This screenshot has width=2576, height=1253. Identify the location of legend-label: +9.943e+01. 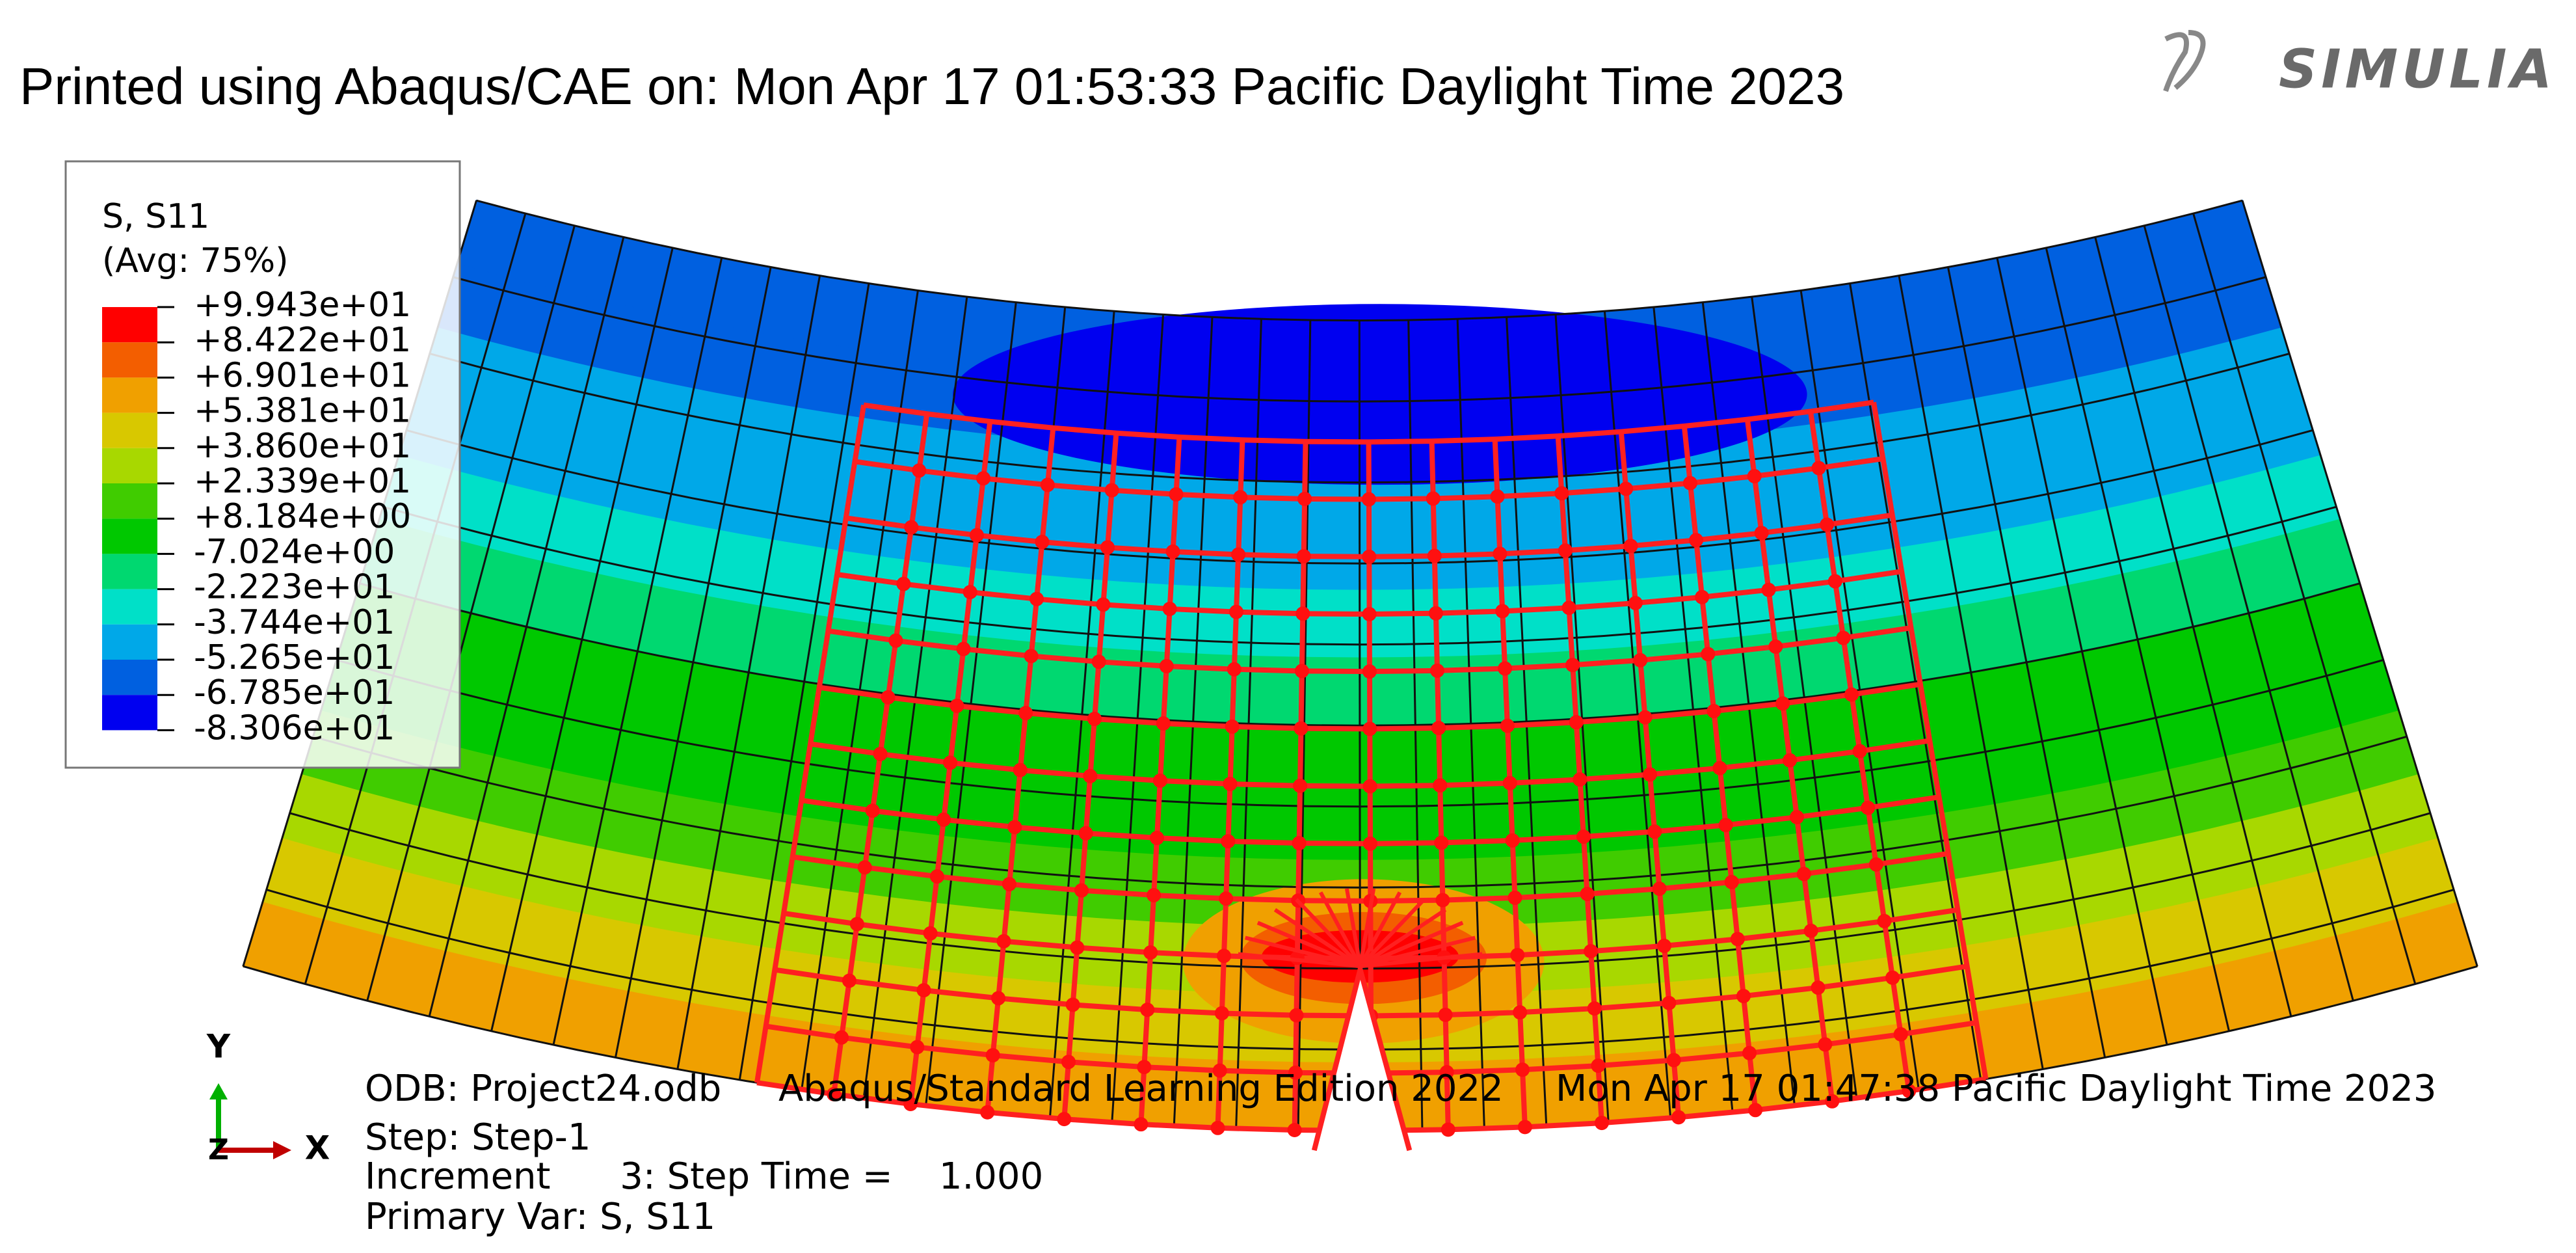
(302, 305).